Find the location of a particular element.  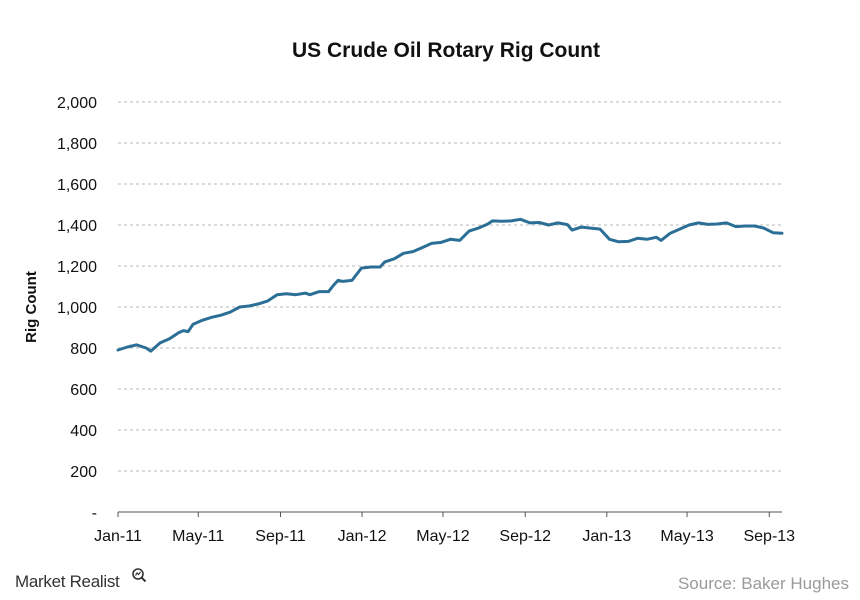

chart-title: US Crude Oil Rotary Rig Count is located at coordinates (446, 50).